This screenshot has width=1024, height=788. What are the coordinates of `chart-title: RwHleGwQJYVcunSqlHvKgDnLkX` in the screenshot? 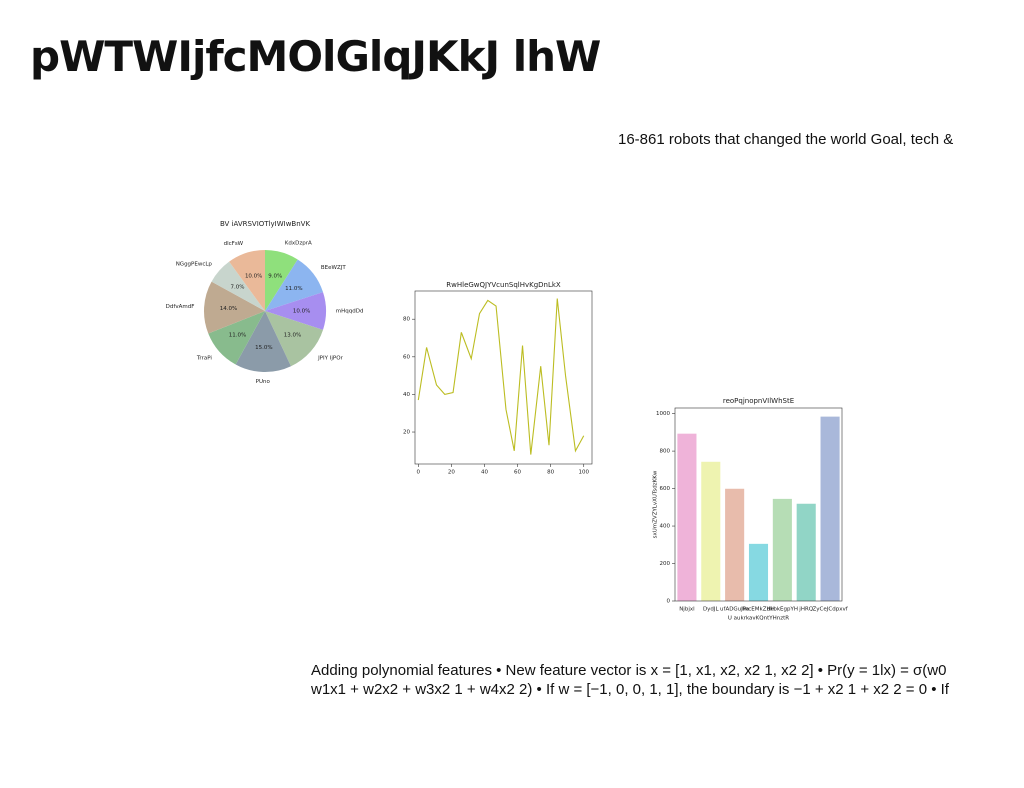 It's located at (503, 285).